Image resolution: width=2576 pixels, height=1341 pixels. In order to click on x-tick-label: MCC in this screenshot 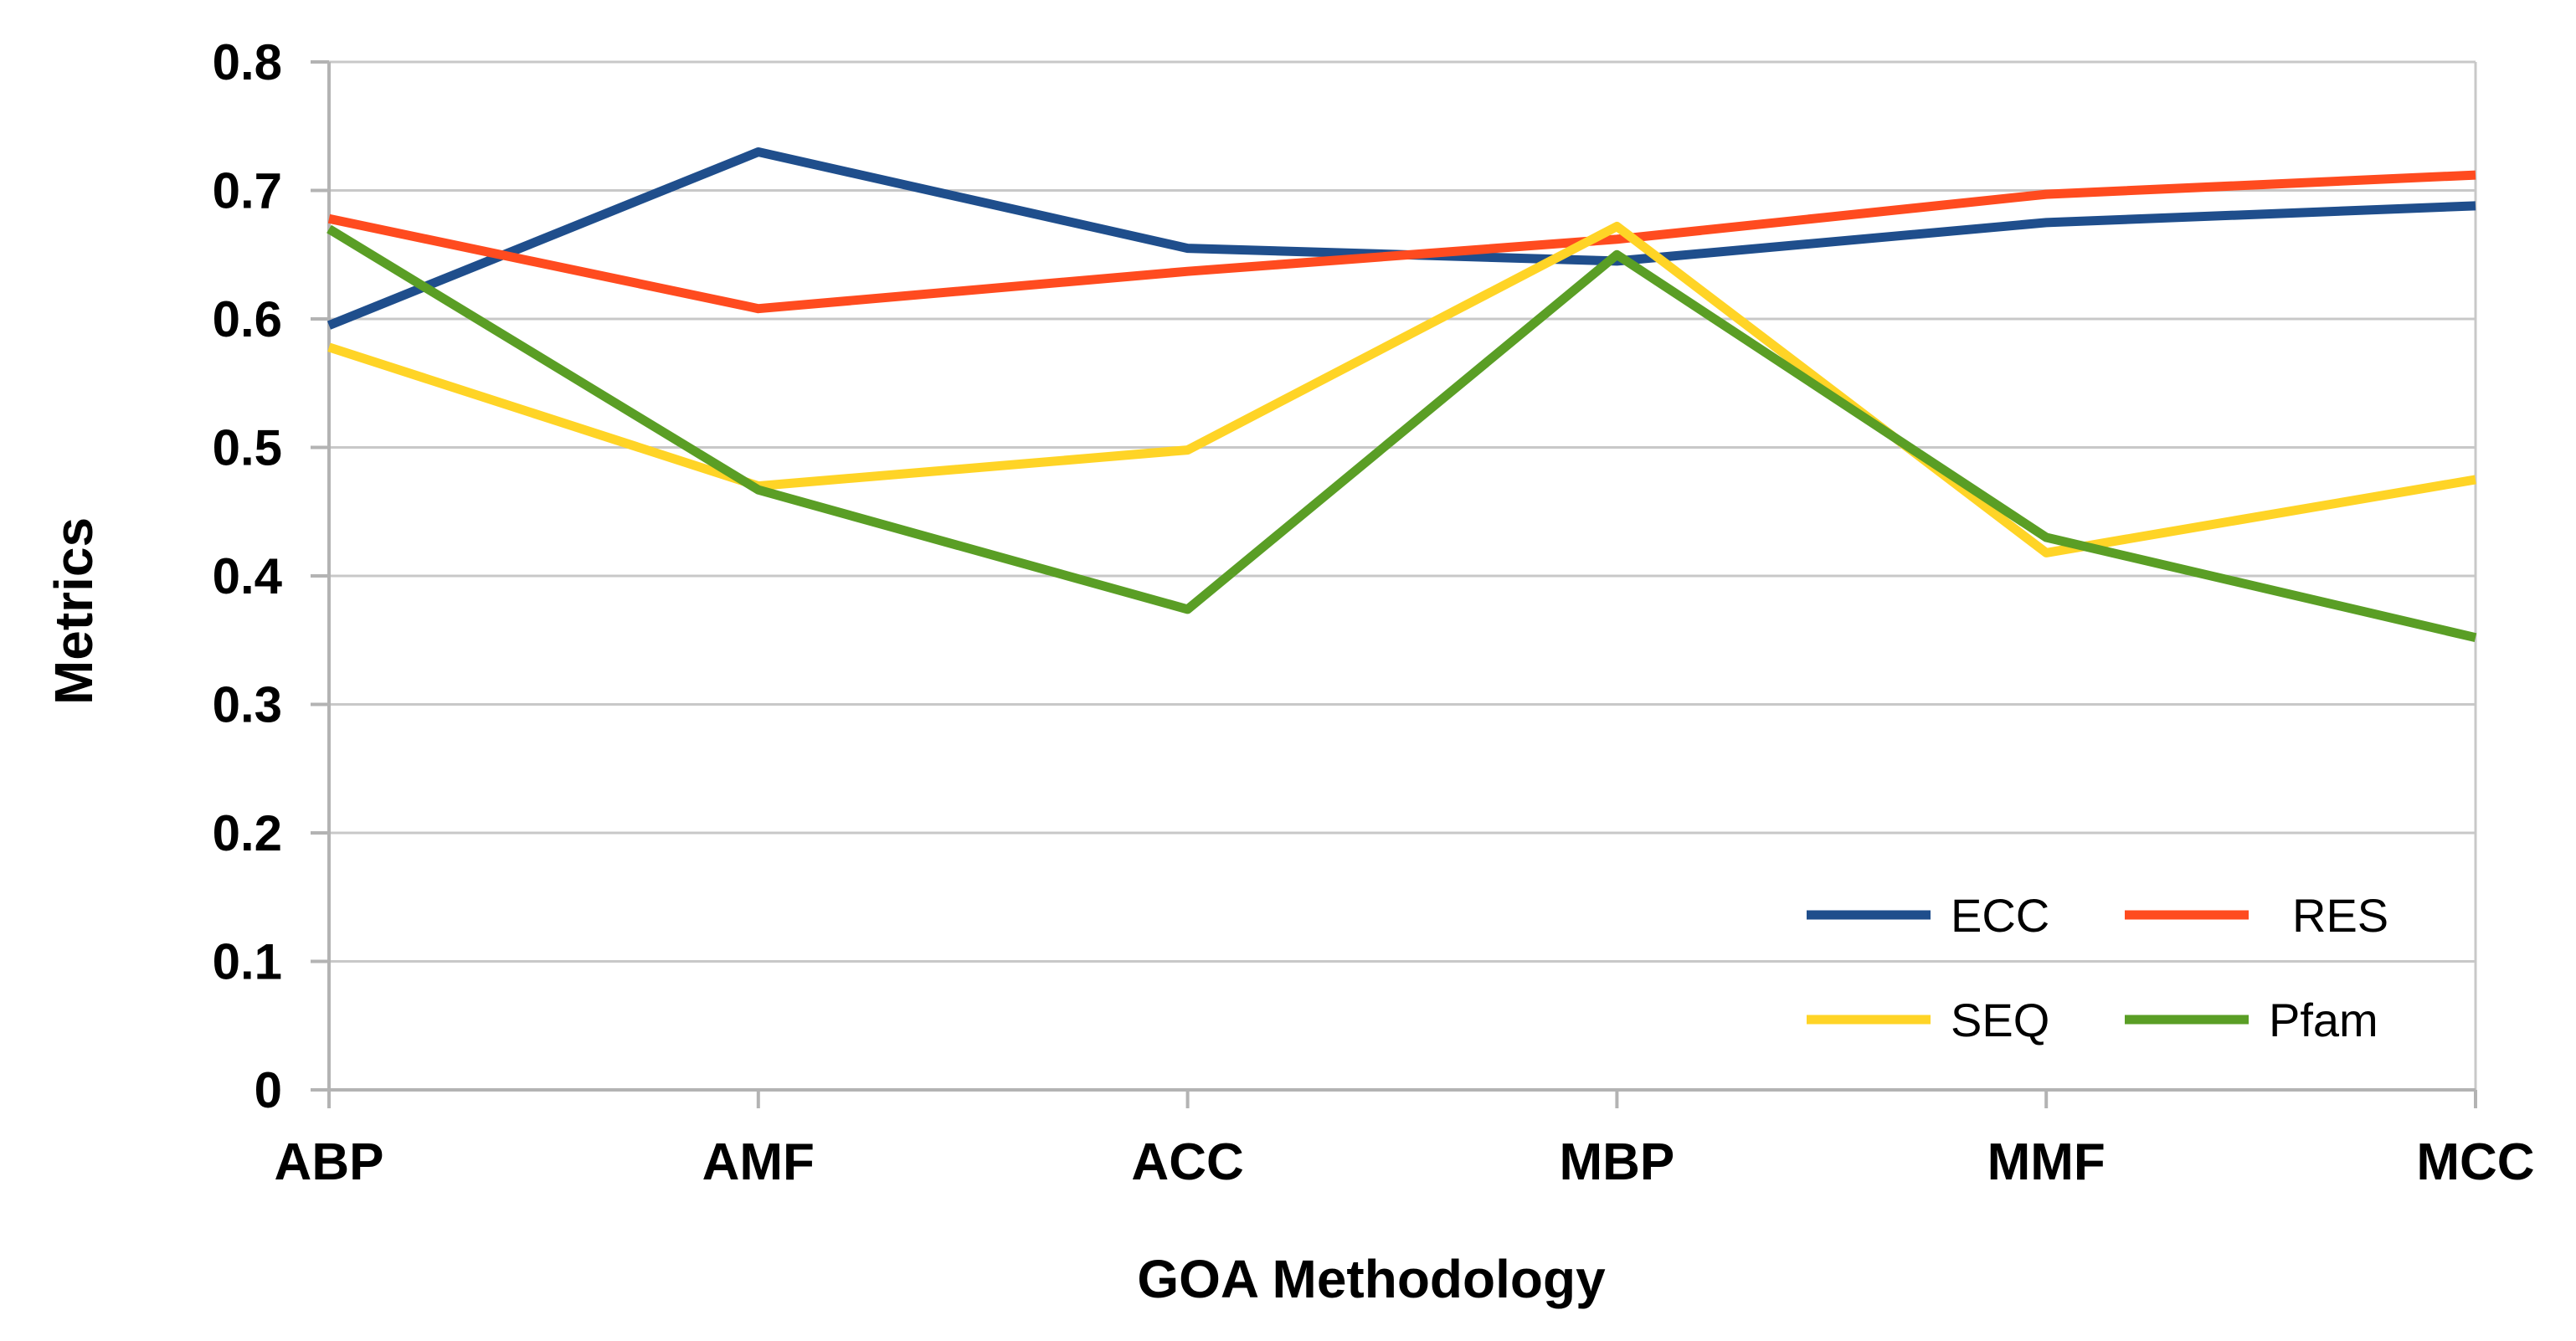, I will do `click(2475, 1162)`.